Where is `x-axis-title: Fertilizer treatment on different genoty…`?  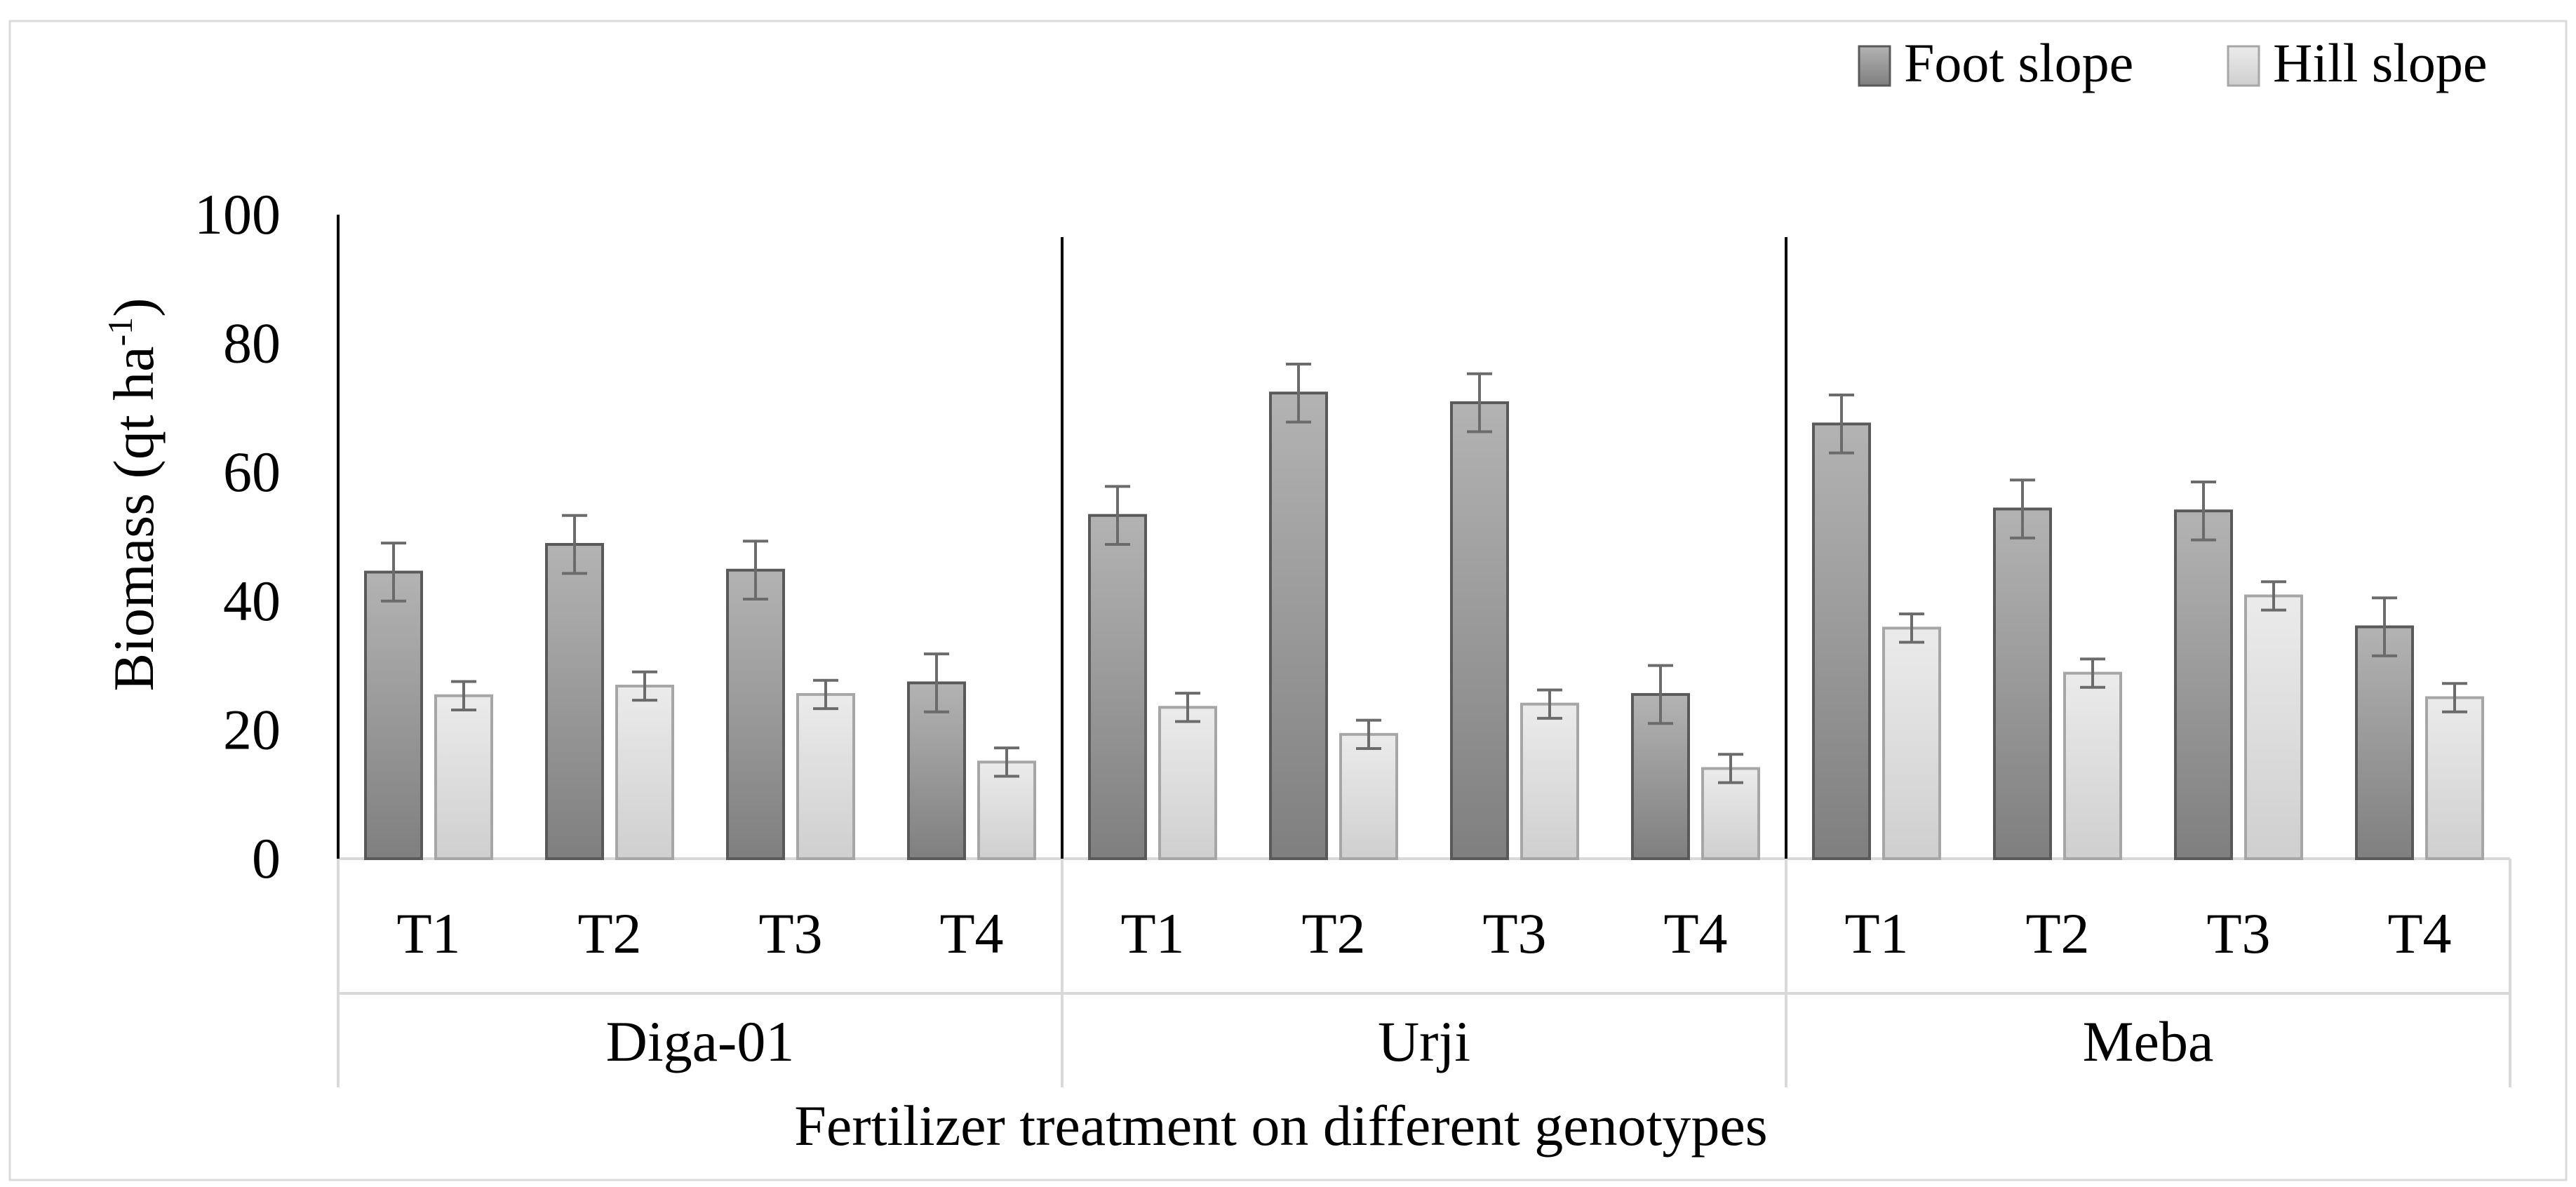
x-axis-title: Fertilizer treatment on different genoty… is located at coordinates (1280, 1126).